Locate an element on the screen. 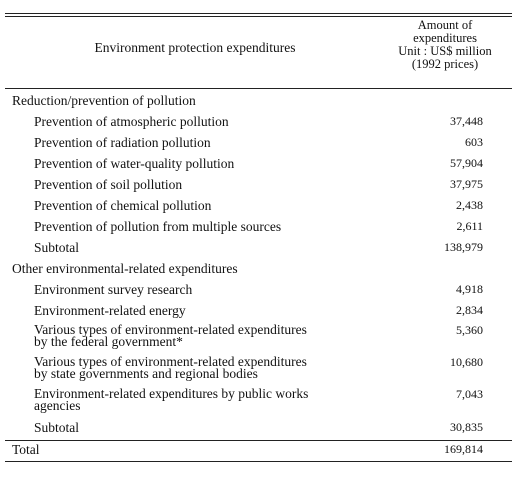  subtotal: Subtotal 30,835 is located at coordinates (258, 427).